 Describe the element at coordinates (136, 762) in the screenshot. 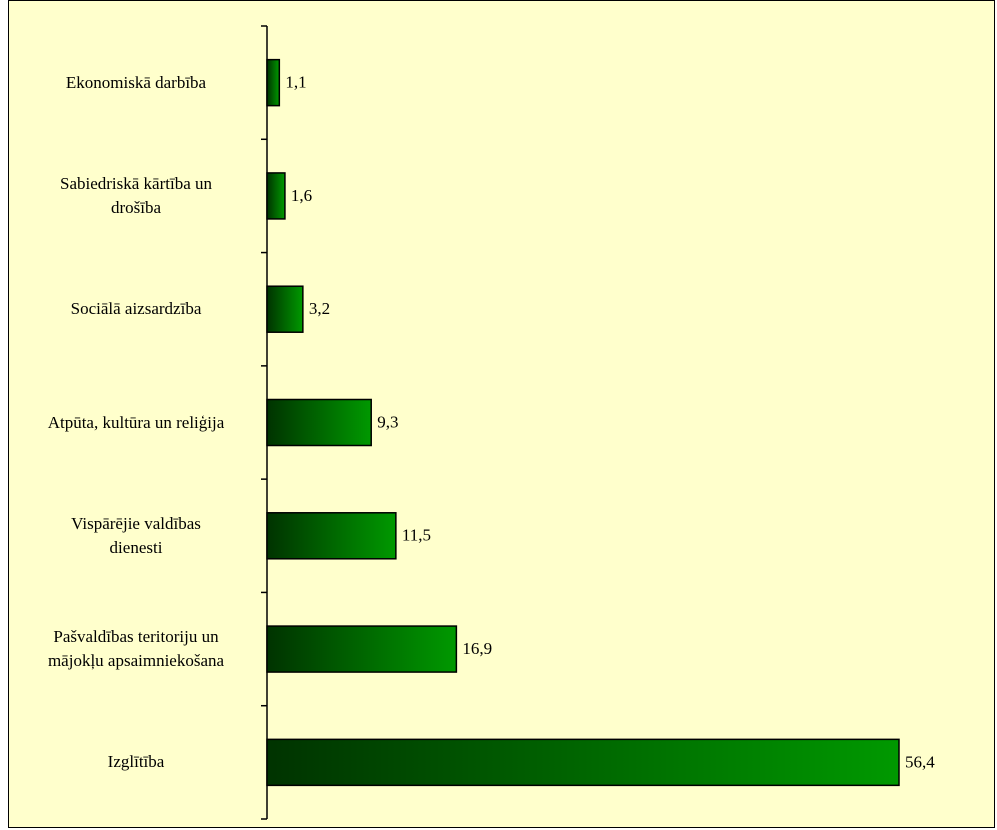

I see `y-tick-label: Izglītība` at that location.